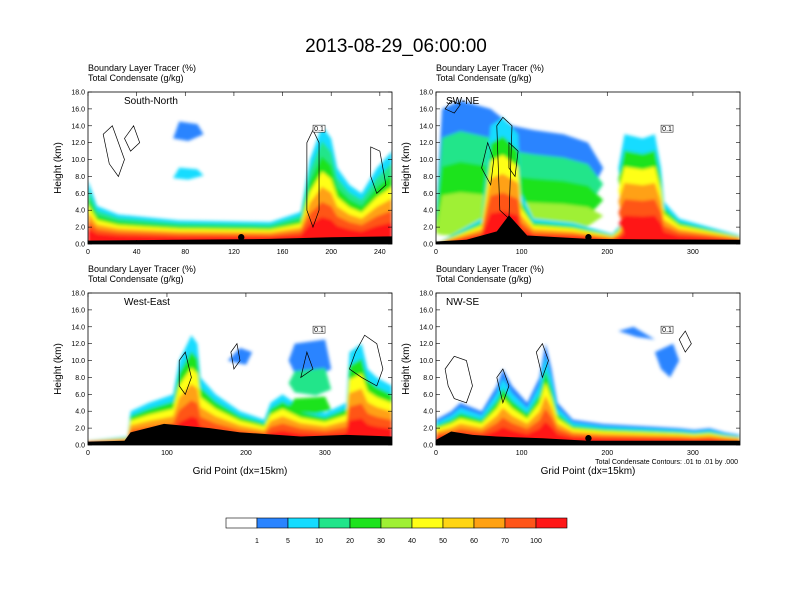  What do you see at coordinates (147, 302) in the screenshot?
I see `panel-title: West-East` at bounding box center [147, 302].